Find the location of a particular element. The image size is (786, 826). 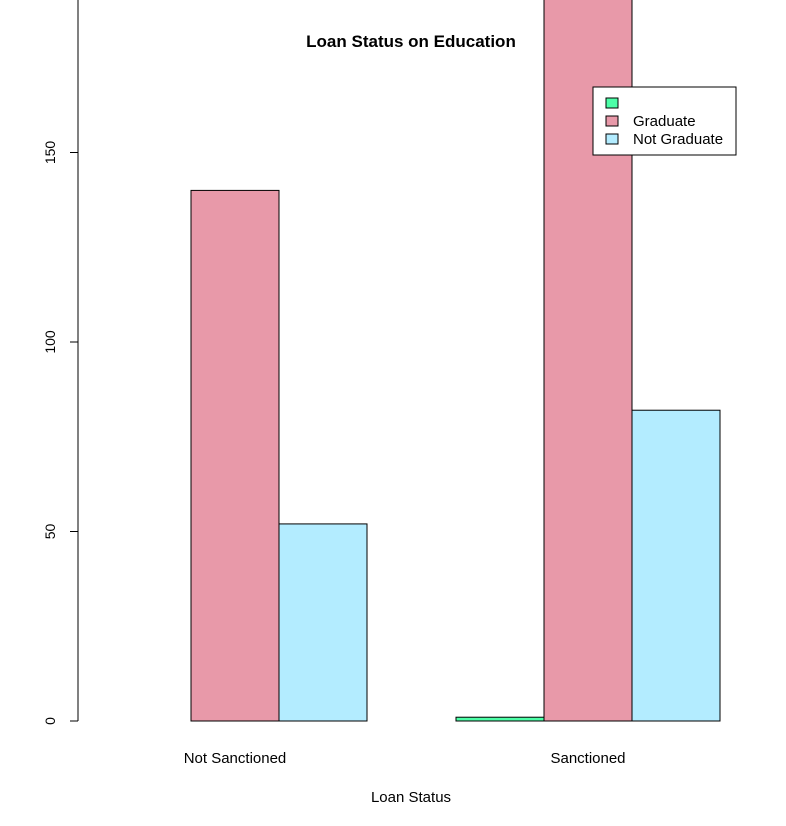

x-axis-labels: Not Sanctioned Sanctioned is located at coordinates (405, 758).